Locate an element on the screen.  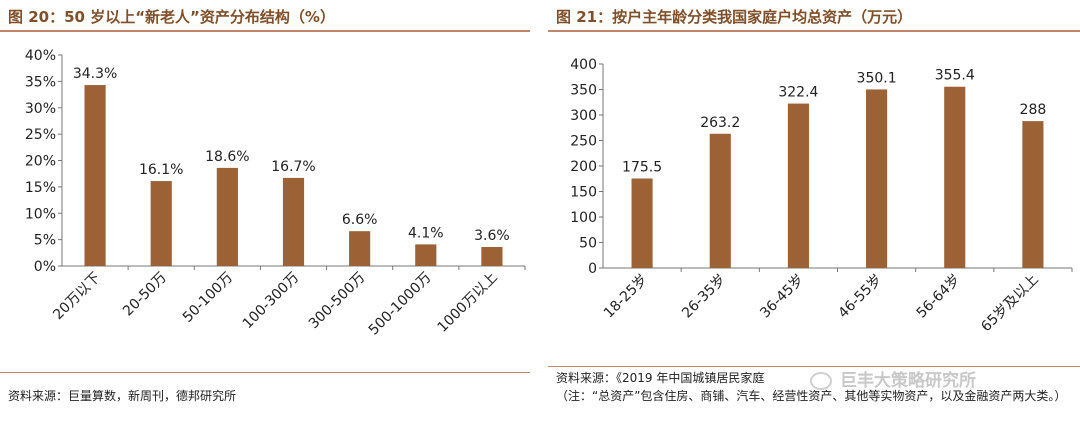
figure-20-title: 图 20：50 岁以上“新老人”资产分布结构（%） is located at coordinates (171, 17).